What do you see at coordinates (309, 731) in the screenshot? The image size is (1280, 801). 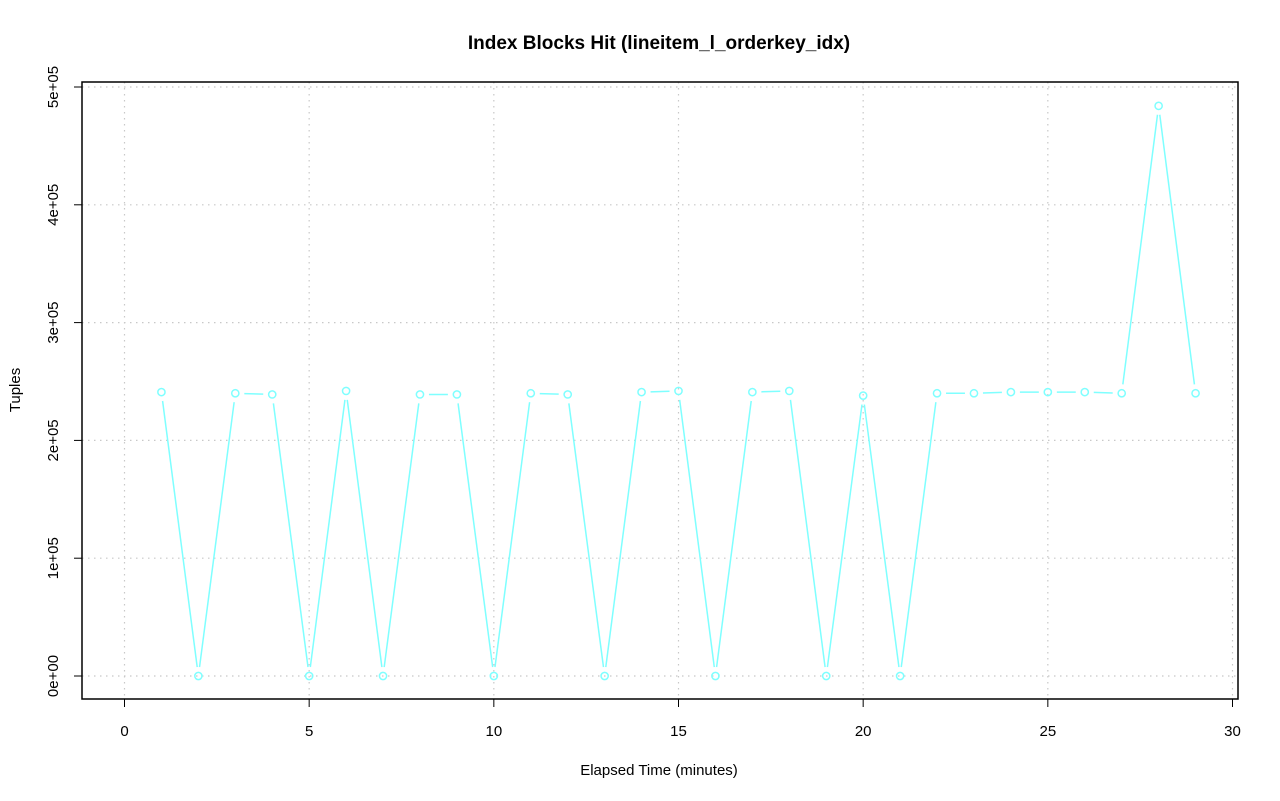 I see `x-tick-label: 5` at bounding box center [309, 731].